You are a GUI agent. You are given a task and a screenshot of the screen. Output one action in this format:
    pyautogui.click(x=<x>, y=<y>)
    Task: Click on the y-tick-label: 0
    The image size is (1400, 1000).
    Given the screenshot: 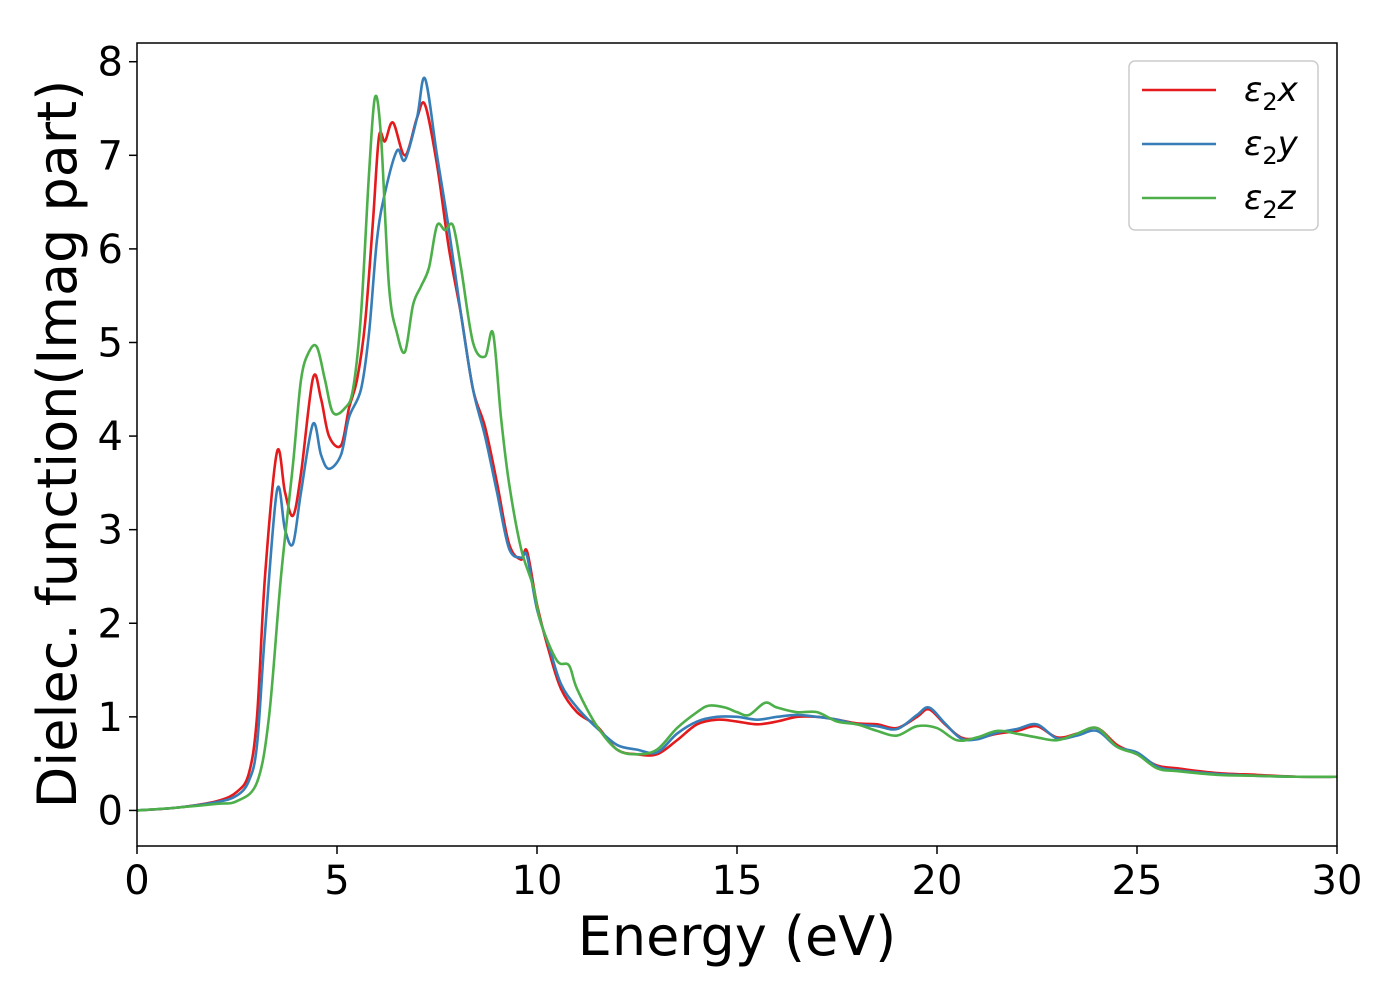 What is the action you would take?
    pyautogui.click(x=110, y=811)
    